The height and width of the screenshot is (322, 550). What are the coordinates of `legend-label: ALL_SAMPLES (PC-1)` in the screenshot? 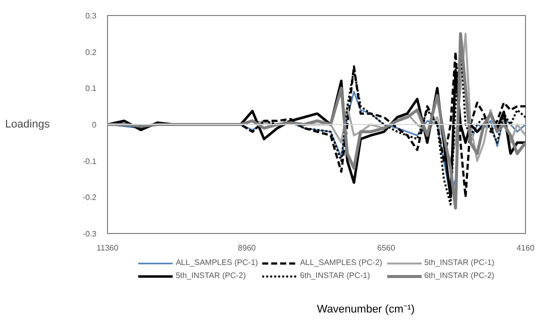 It's located at (217, 262).